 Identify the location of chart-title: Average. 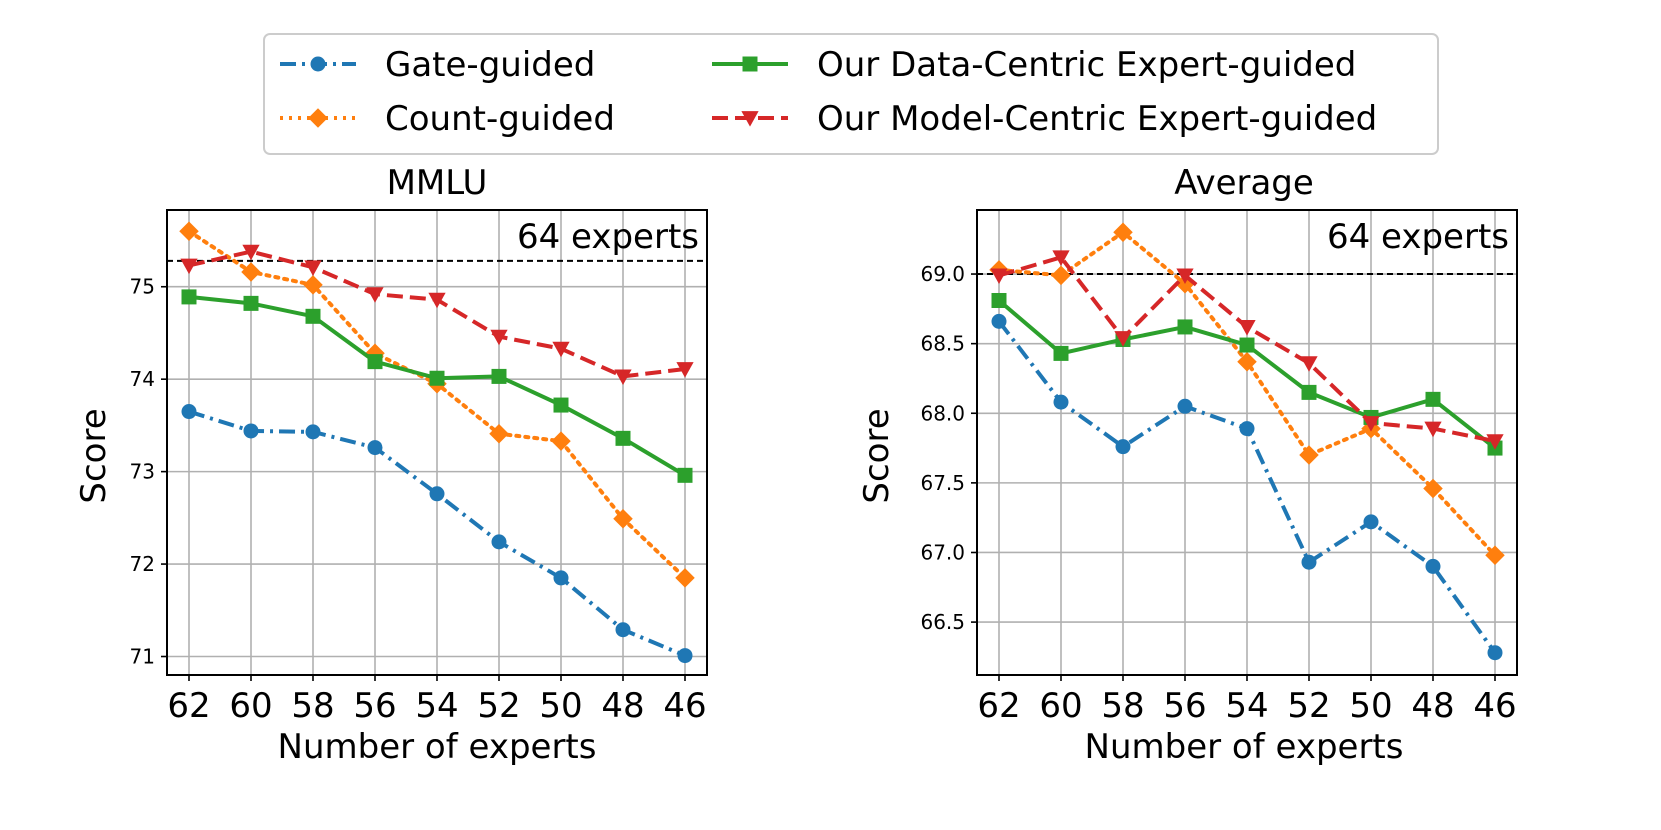
(1244, 183).